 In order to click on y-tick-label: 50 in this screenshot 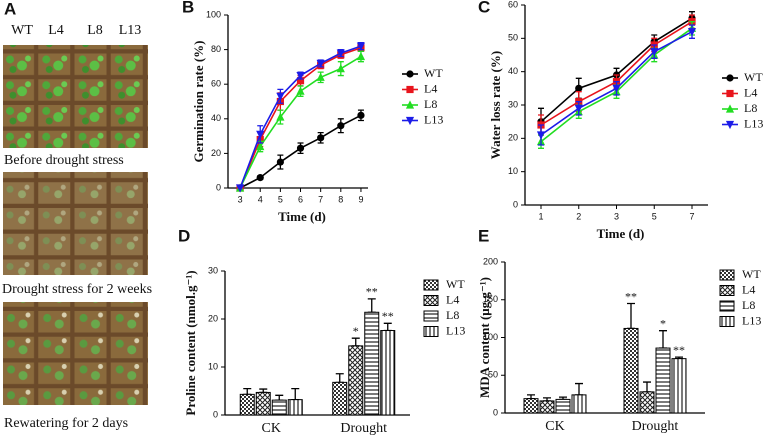, I will do `click(493, 375)`.